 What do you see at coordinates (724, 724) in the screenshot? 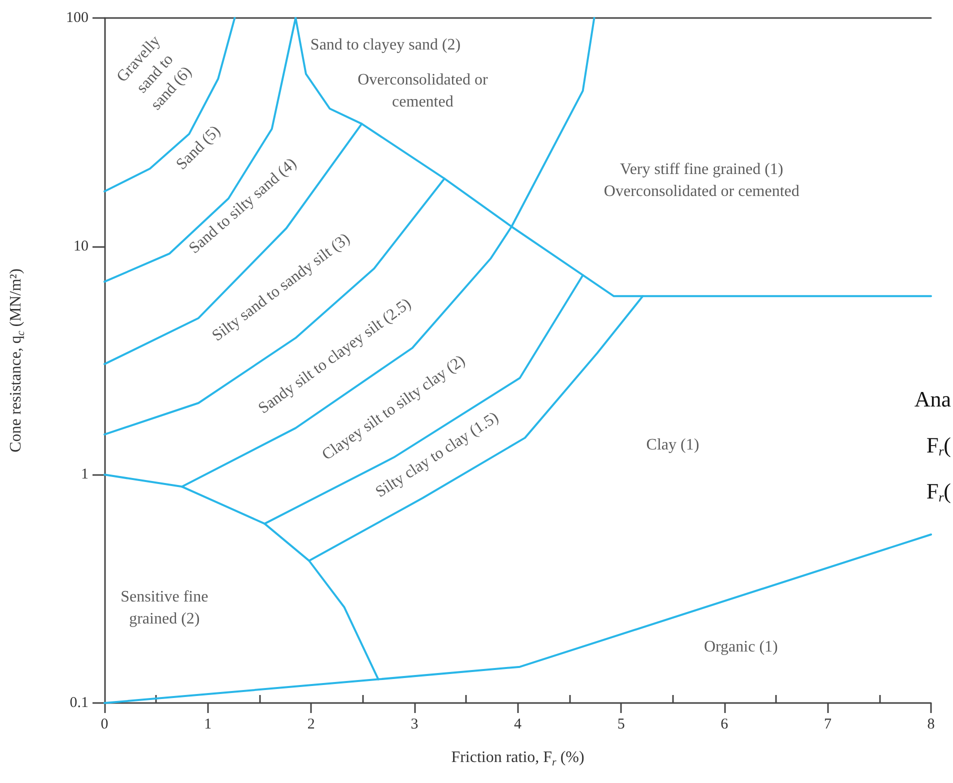
I see `x-tick-label: 6` at bounding box center [724, 724].